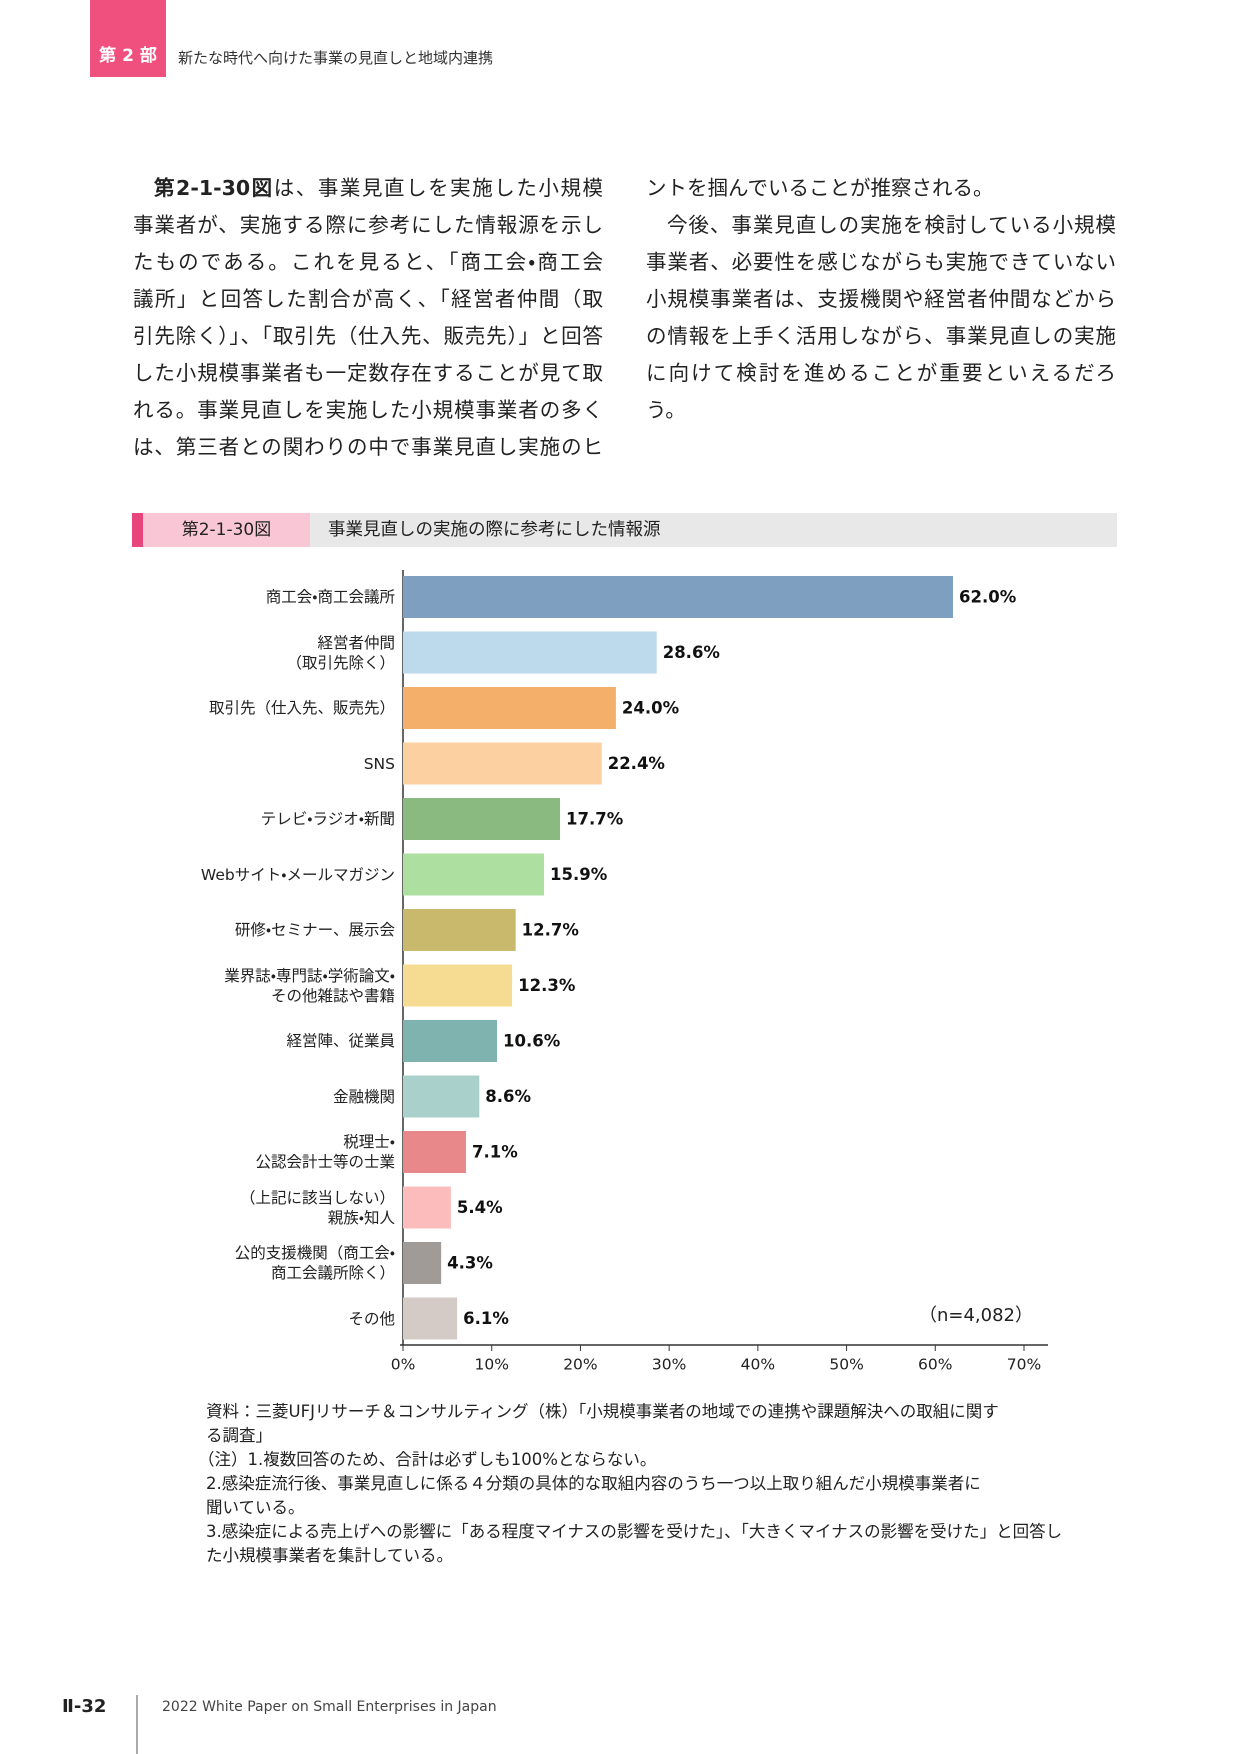 The image size is (1241, 1754). What do you see at coordinates (297, 874) in the screenshot?
I see `category-label: Webサイト・メールマガジン` at bounding box center [297, 874].